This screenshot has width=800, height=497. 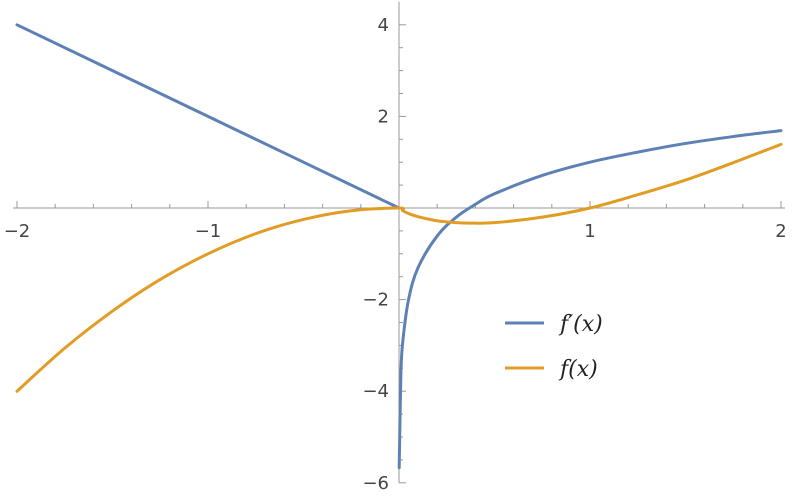 What do you see at coordinates (375, 483) in the screenshot?
I see `y-tick-label: −6` at bounding box center [375, 483].